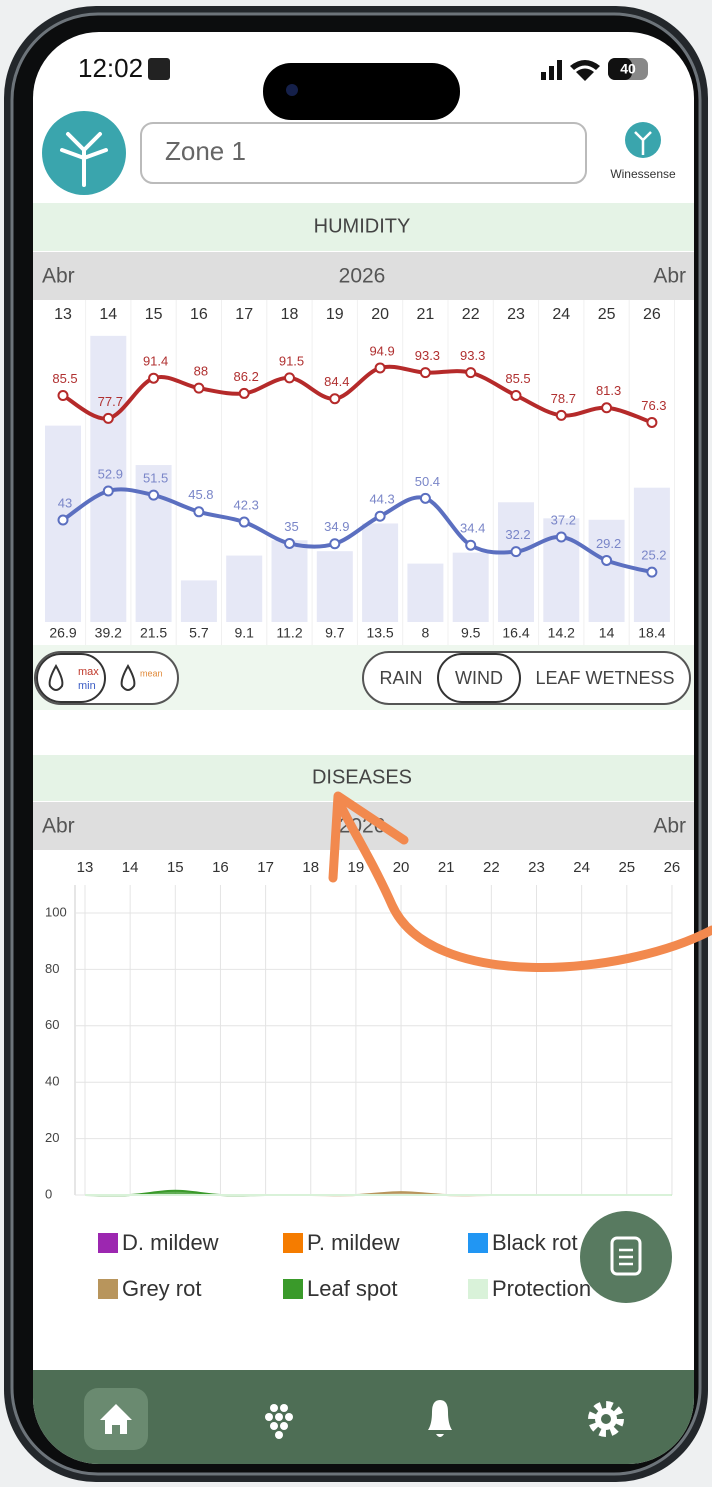  I want to click on y-tick-label: 40, so click(52, 1081).